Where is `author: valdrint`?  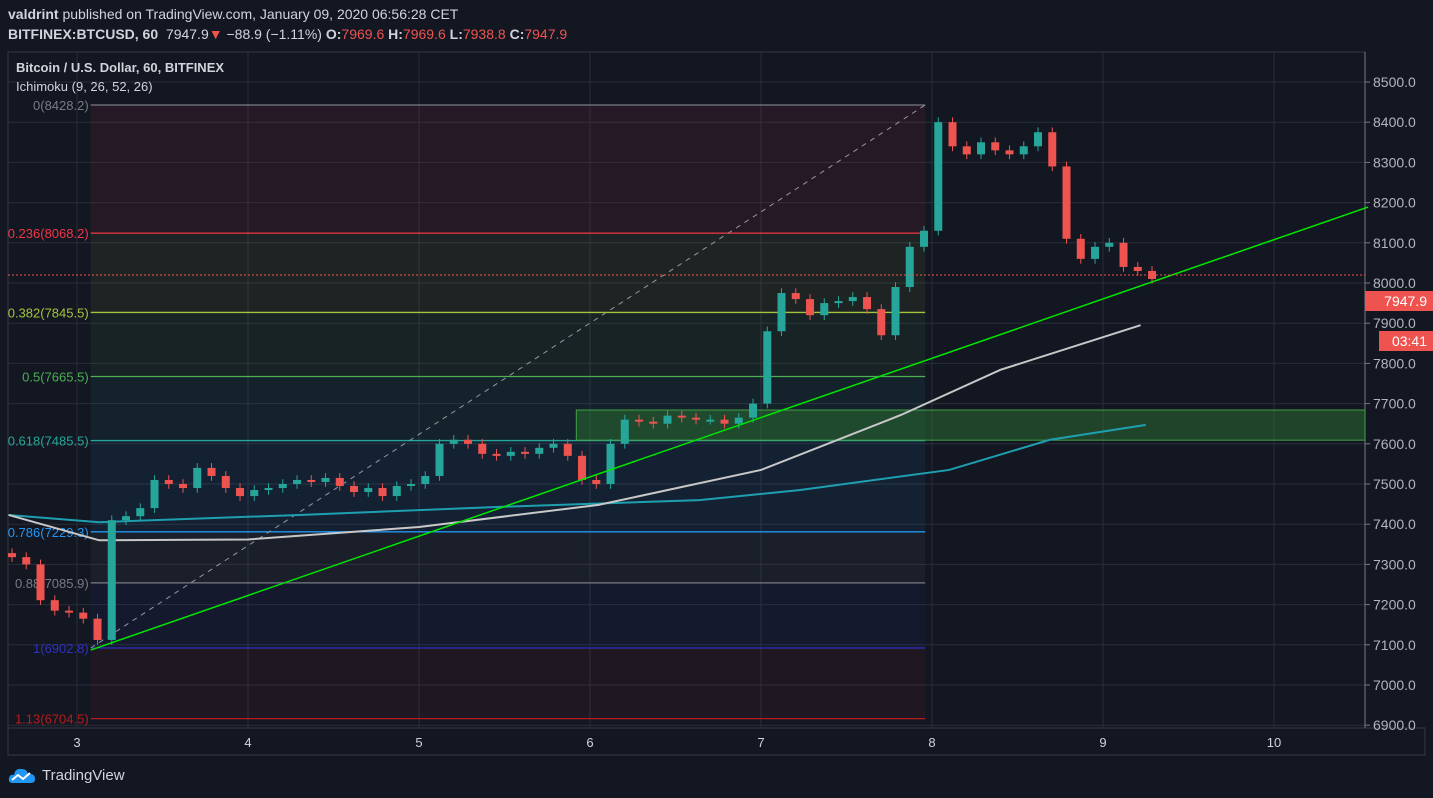
author: valdrint is located at coordinates (33, 14).